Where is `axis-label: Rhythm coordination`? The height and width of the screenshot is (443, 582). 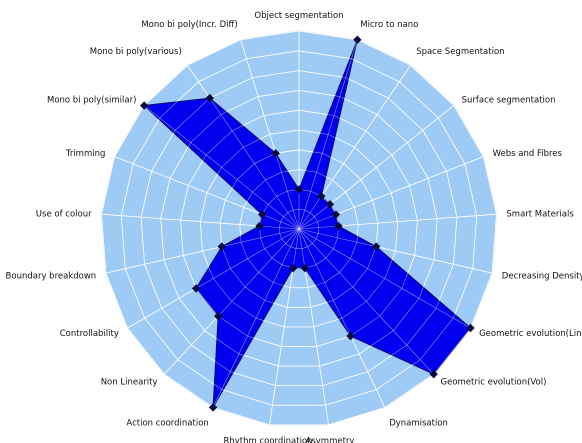 axis-label: Rhythm coordination is located at coordinates (267, 440).